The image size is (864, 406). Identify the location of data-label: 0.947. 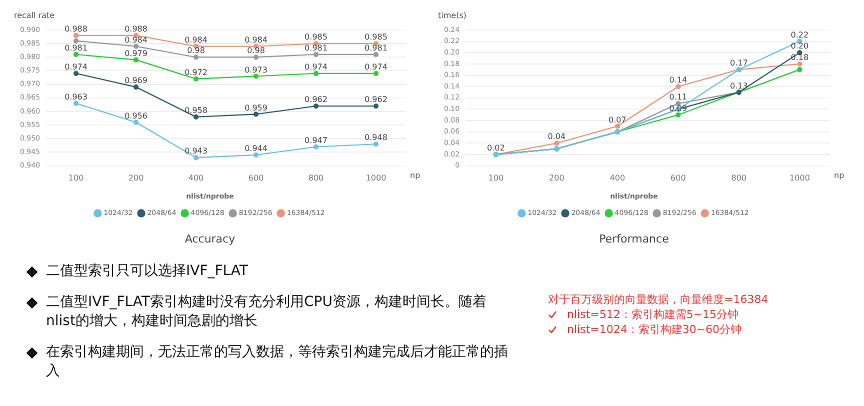
(316, 140).